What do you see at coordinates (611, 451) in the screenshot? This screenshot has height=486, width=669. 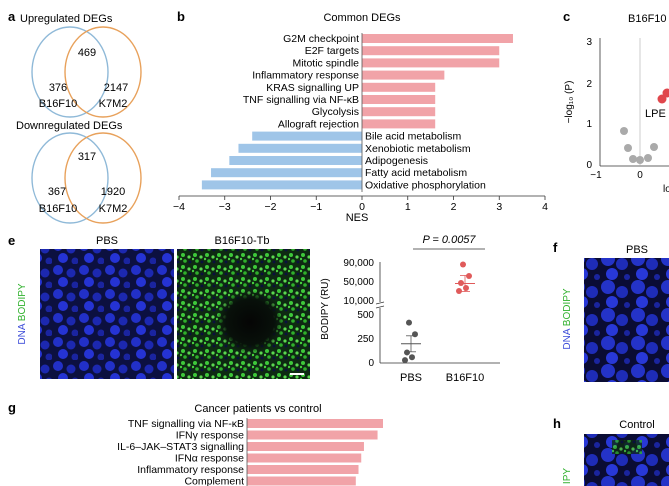 I see `panel-h: h Control IPY` at bounding box center [611, 451].